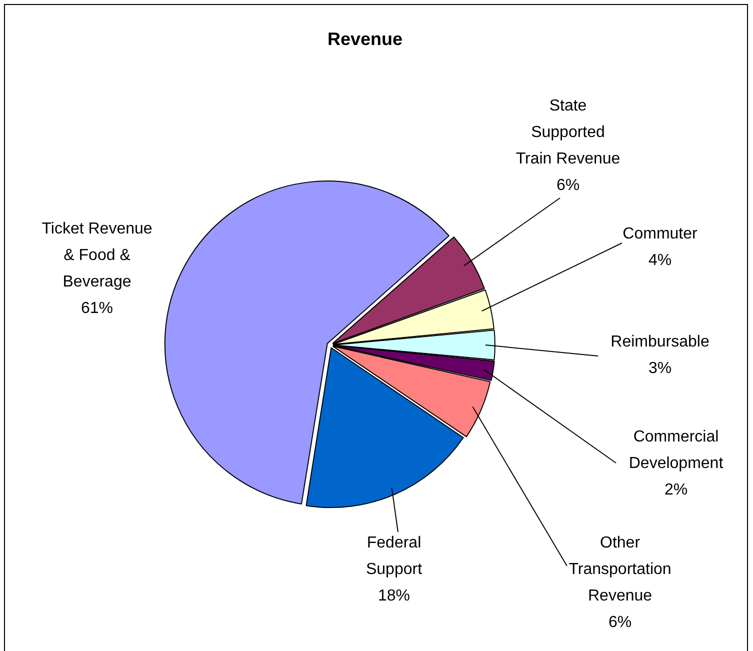 This screenshot has height=651, width=753. I want to click on data-label: 2%, so click(676, 489).